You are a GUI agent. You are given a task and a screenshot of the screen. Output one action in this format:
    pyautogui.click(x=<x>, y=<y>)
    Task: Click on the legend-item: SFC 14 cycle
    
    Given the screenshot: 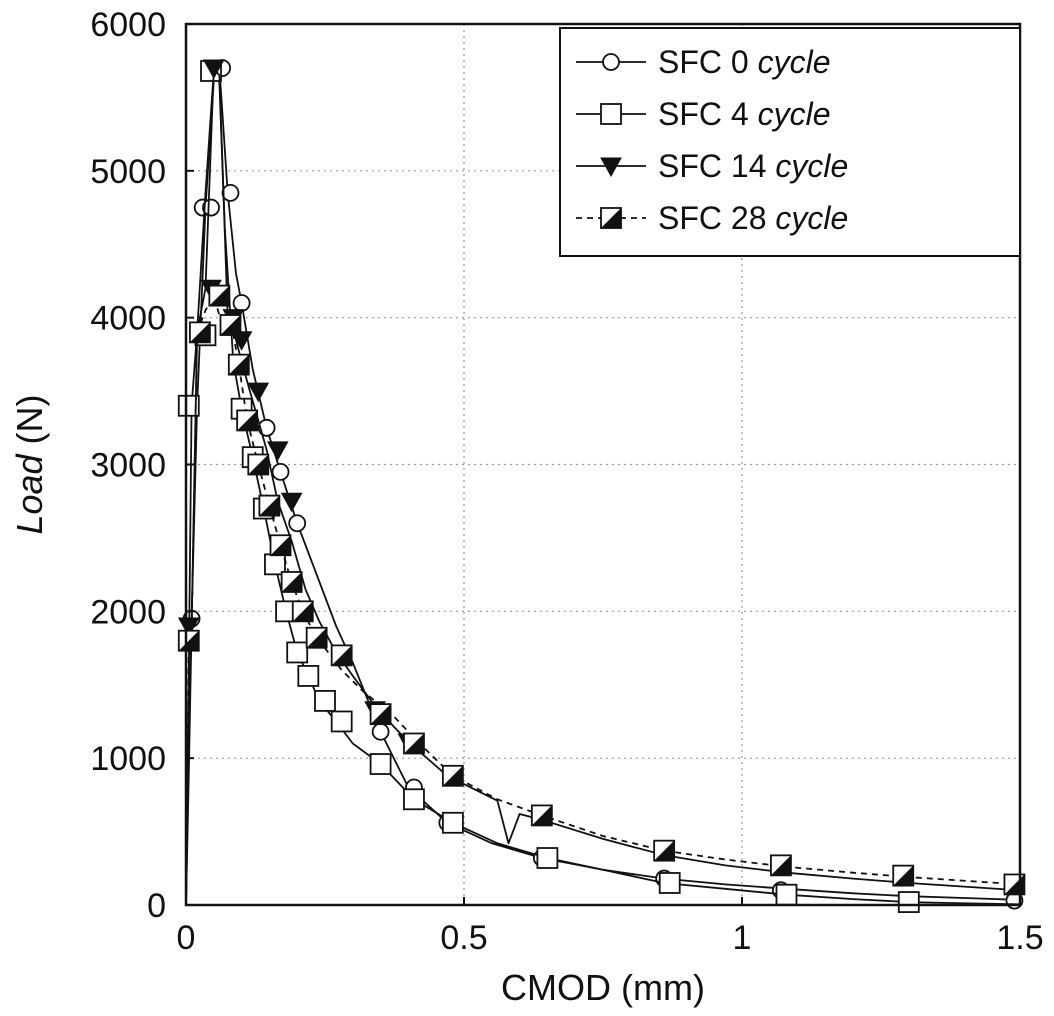 What is the action you would take?
    pyautogui.click(x=712, y=166)
    